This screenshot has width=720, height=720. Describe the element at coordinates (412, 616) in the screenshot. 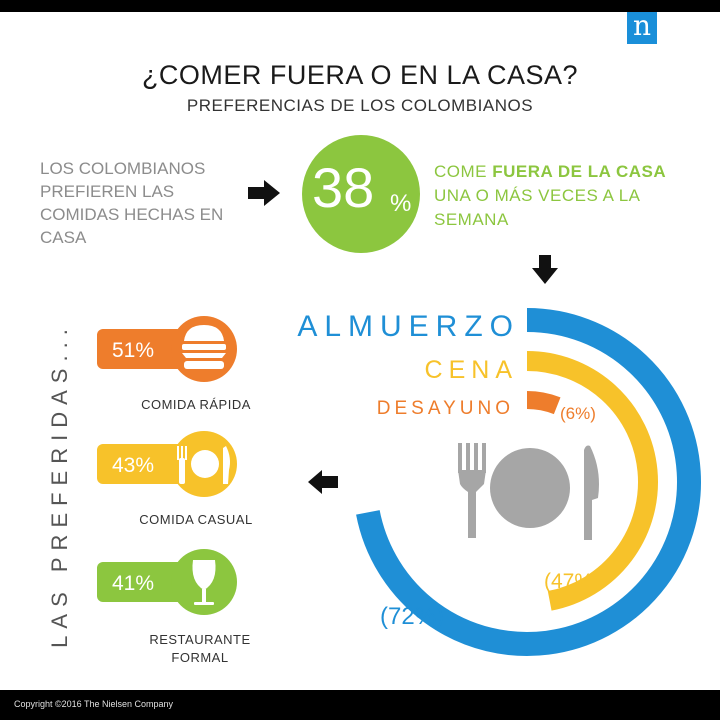

I see `value-almuerzo: (72%)` at that location.